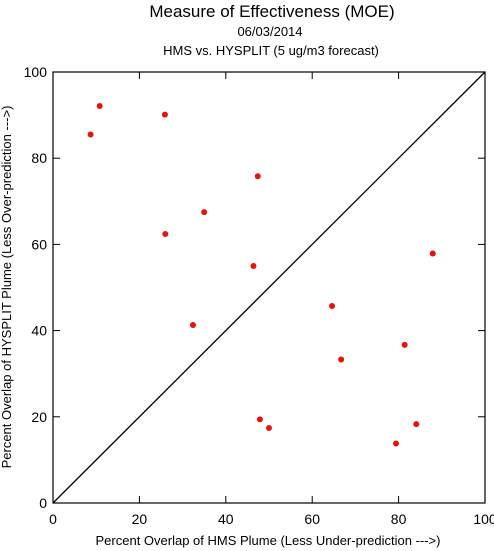 This screenshot has height=551, width=494. What do you see at coordinates (312, 519) in the screenshot?
I see `x-tick-label: 60` at bounding box center [312, 519].